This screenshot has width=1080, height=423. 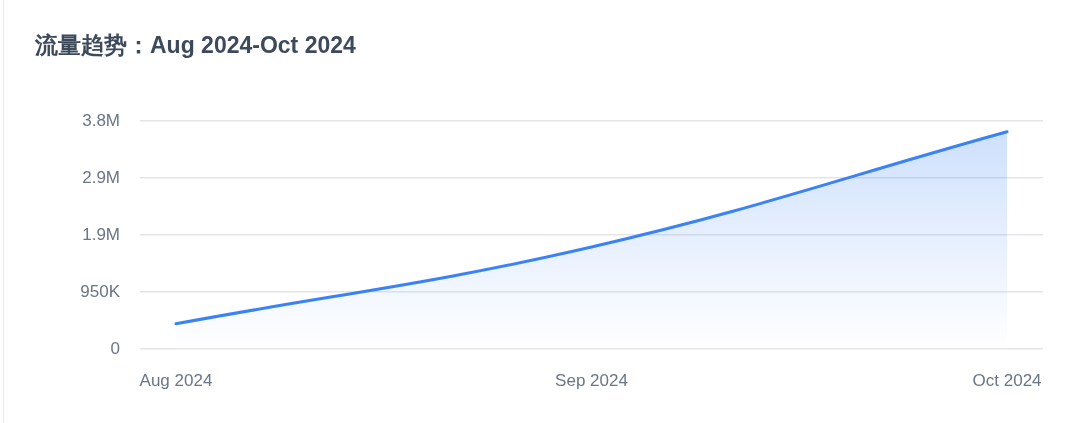 What do you see at coordinates (101, 177) in the screenshot?
I see `y-tick-label: 2.9M` at bounding box center [101, 177].